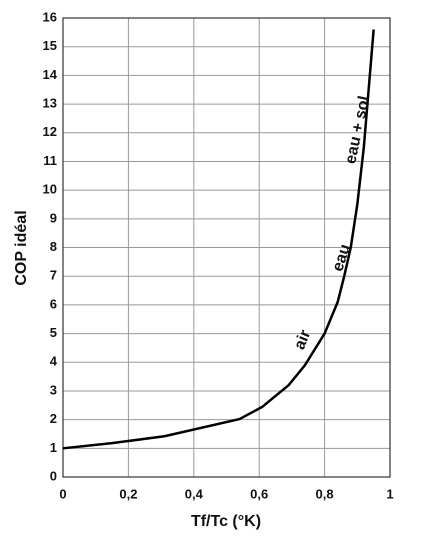 The image size is (432, 540). What do you see at coordinates (226, 521) in the screenshot?
I see `x-axis-title: Tf/Tc (°K)` at bounding box center [226, 521].